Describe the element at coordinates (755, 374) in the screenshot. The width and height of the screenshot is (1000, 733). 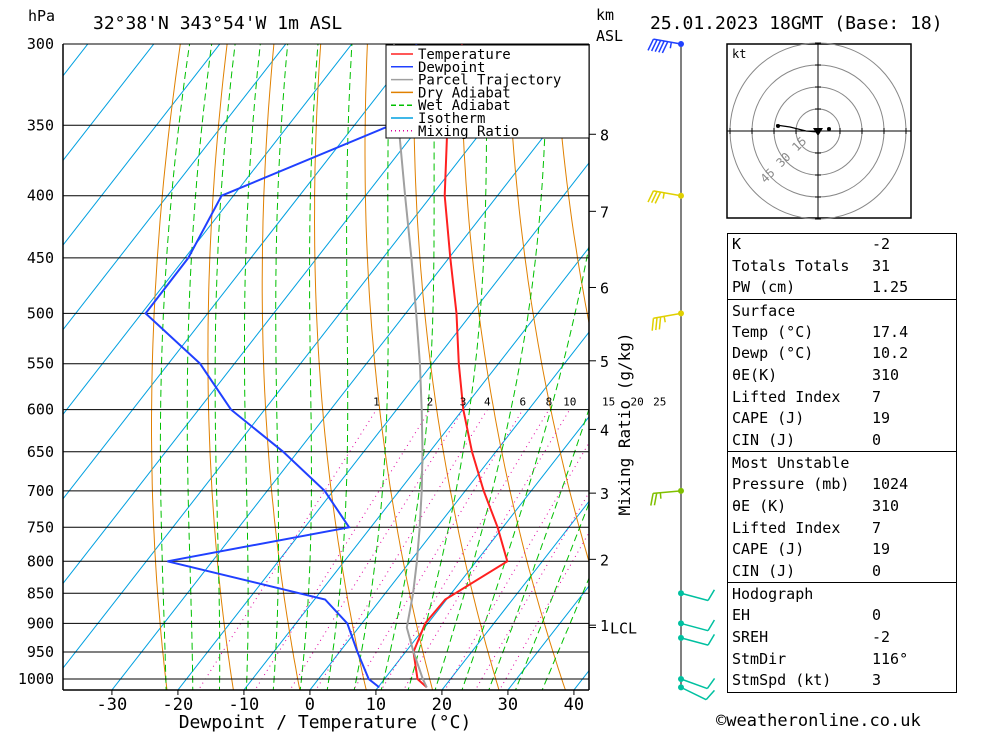
I see `surface-label: θE(K)` at that location.